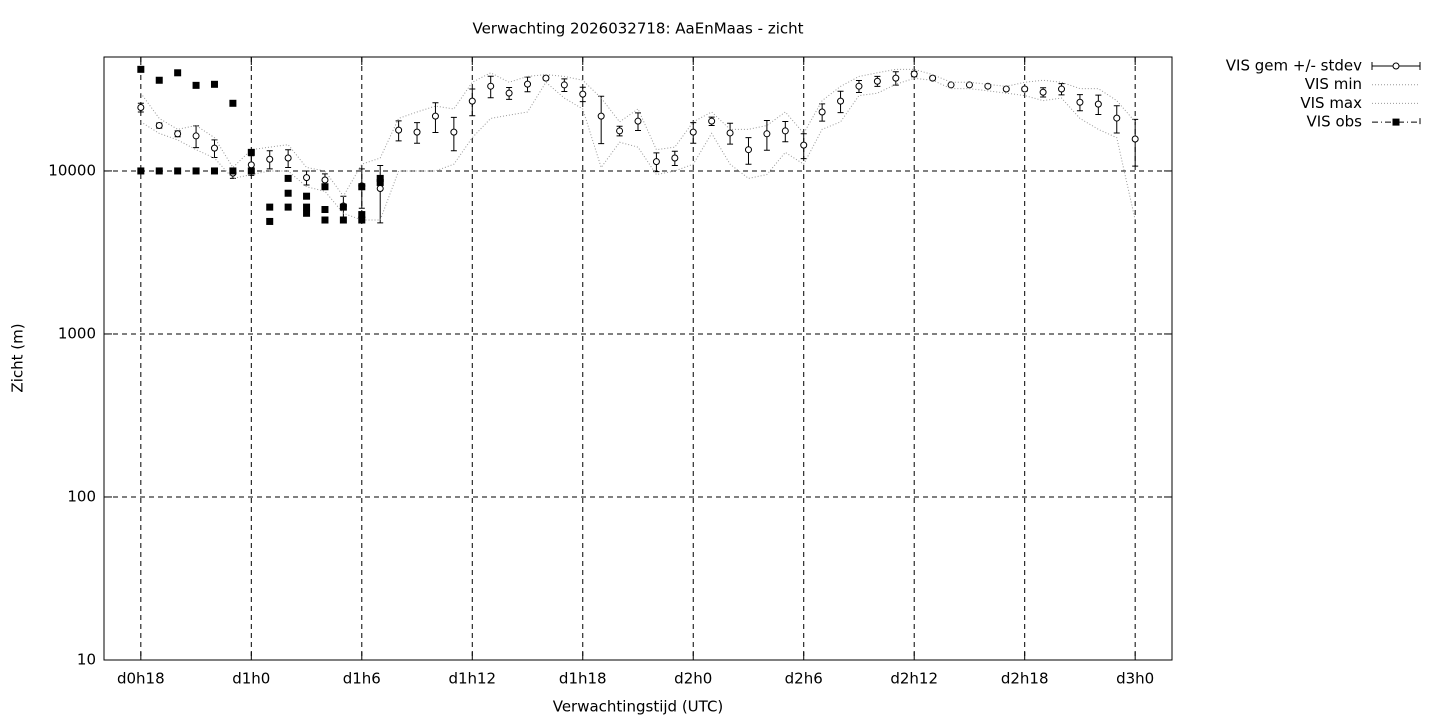 The width and height of the screenshot is (1440, 720). I want to click on range-line, so click(638, 149).